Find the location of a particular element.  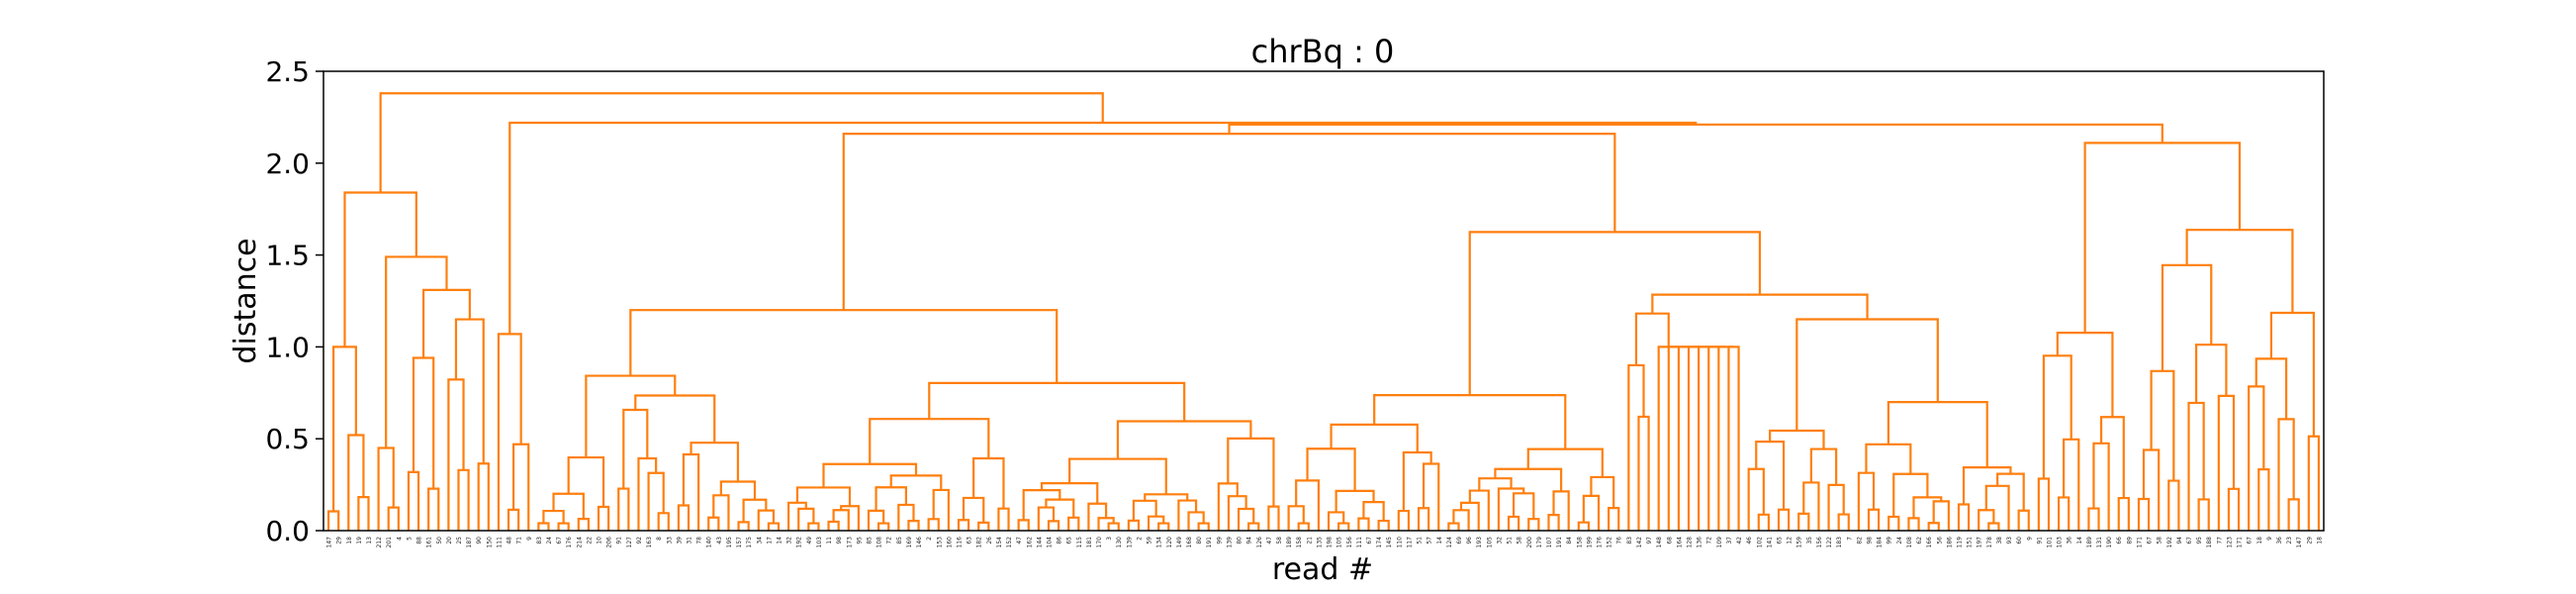

leaf-label: 59 is located at coordinates (1150, 540).